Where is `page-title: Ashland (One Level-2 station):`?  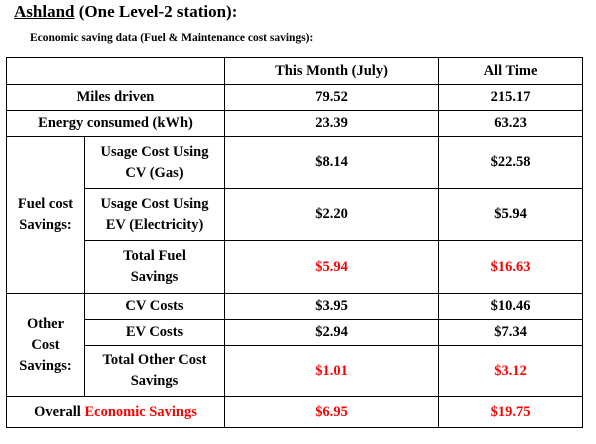 page-title: Ashland (One Level-2 station): is located at coordinates (125, 12).